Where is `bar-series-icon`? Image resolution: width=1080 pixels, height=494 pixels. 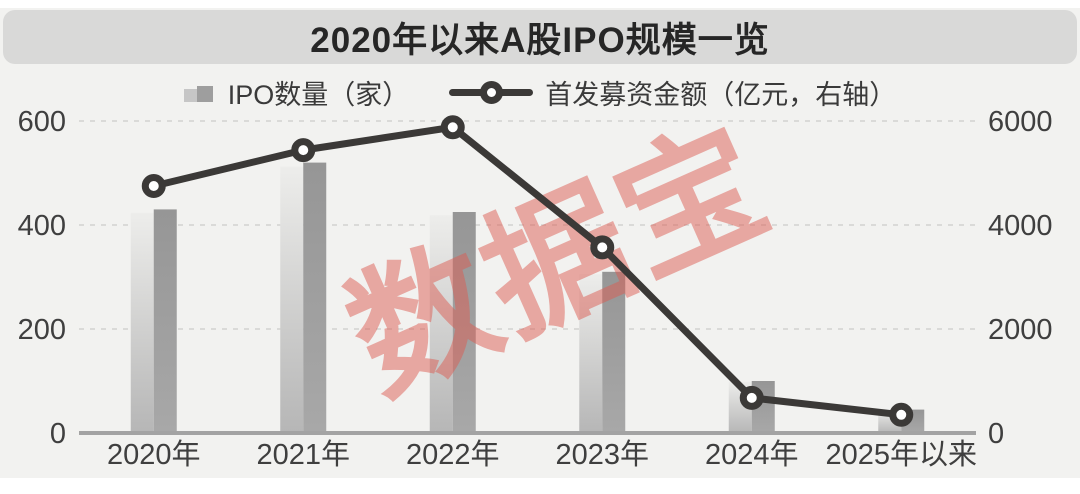 bar-series-icon is located at coordinates (199, 92).